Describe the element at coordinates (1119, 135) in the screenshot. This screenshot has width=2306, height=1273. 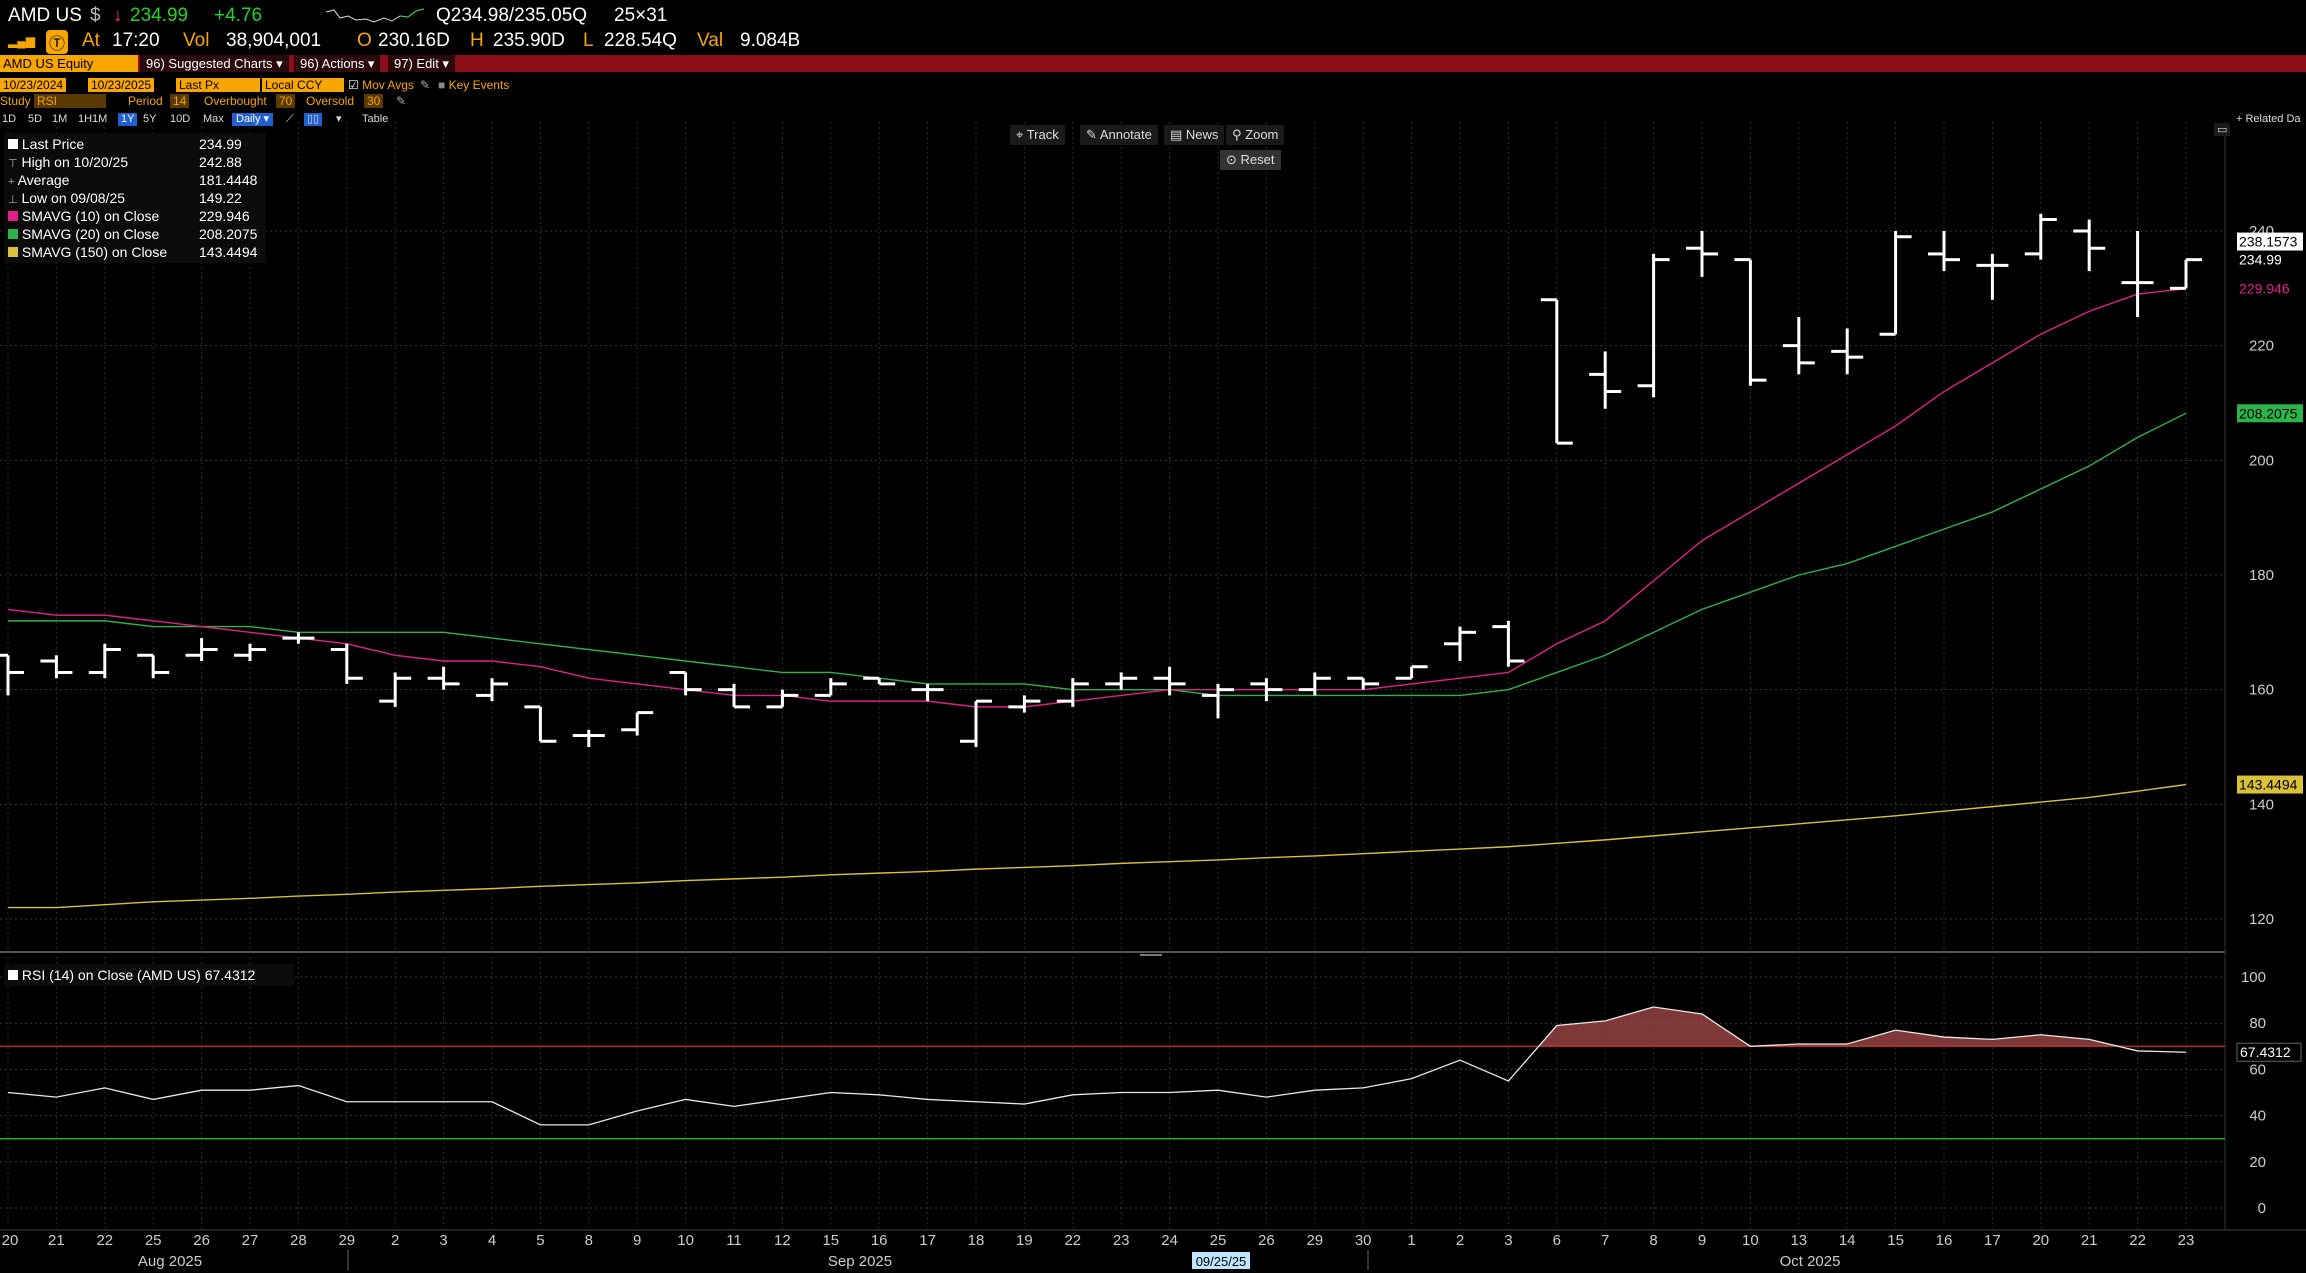
I see `annotate-button: ✎ Annotate` at that location.